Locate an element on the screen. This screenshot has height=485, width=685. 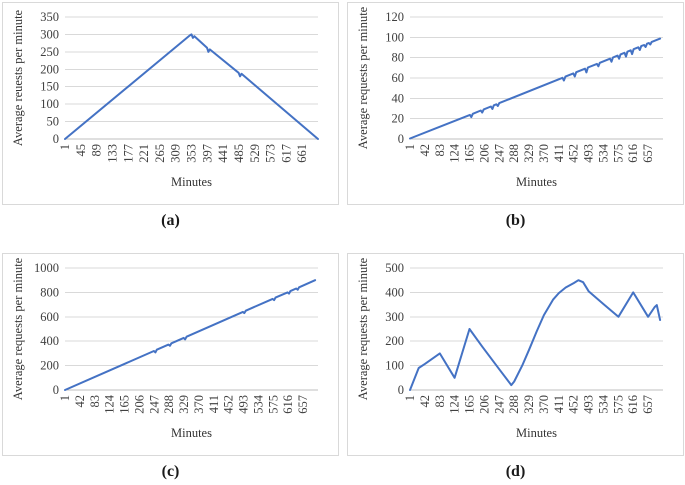
x-tick-label: 485 is located at coordinates (239, 153).